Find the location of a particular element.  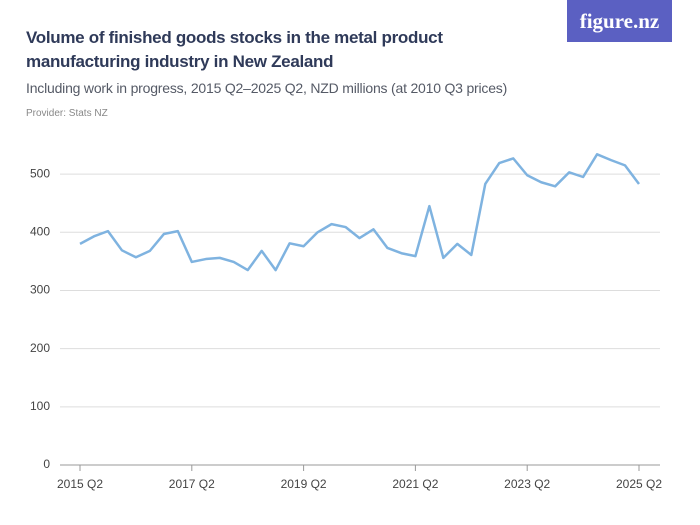

x-tick-label: 2023 Q2 is located at coordinates (527, 484).